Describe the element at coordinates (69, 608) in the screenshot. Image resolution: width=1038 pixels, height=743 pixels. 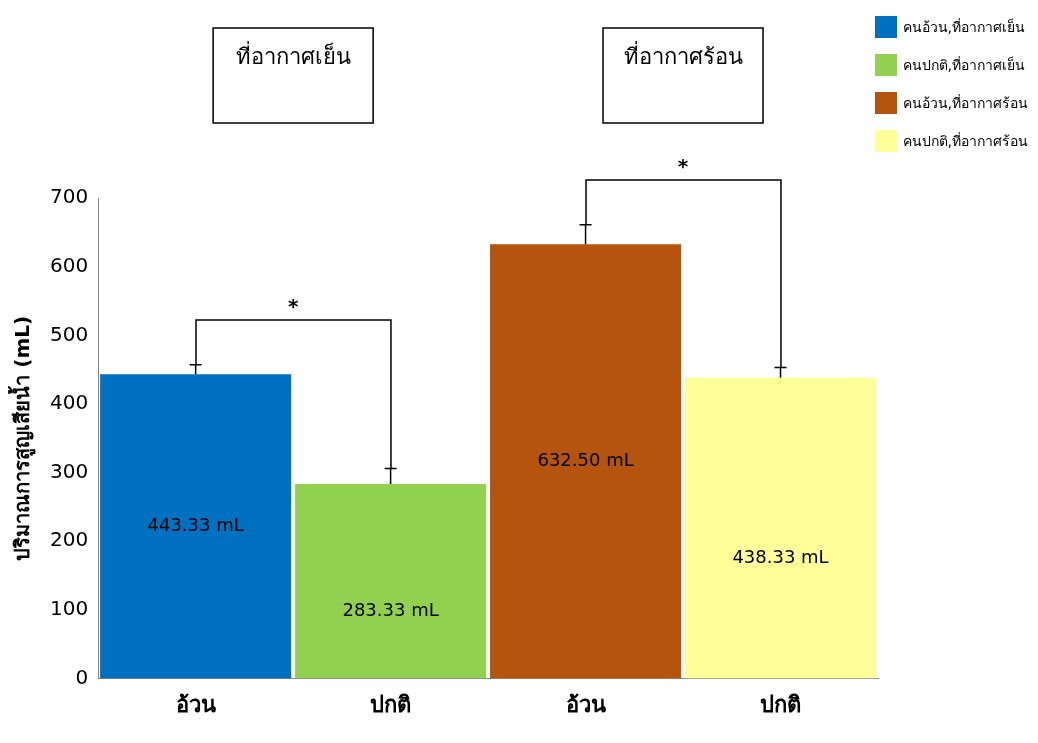
I see `y-tick-label: 100` at that location.